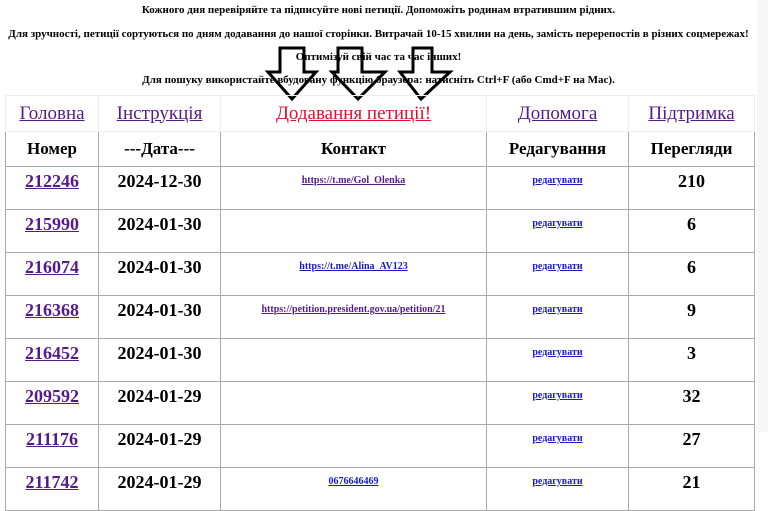 The height and width of the screenshot is (511, 768). I want to click on petition-number-link: 211742, so click(52, 482).